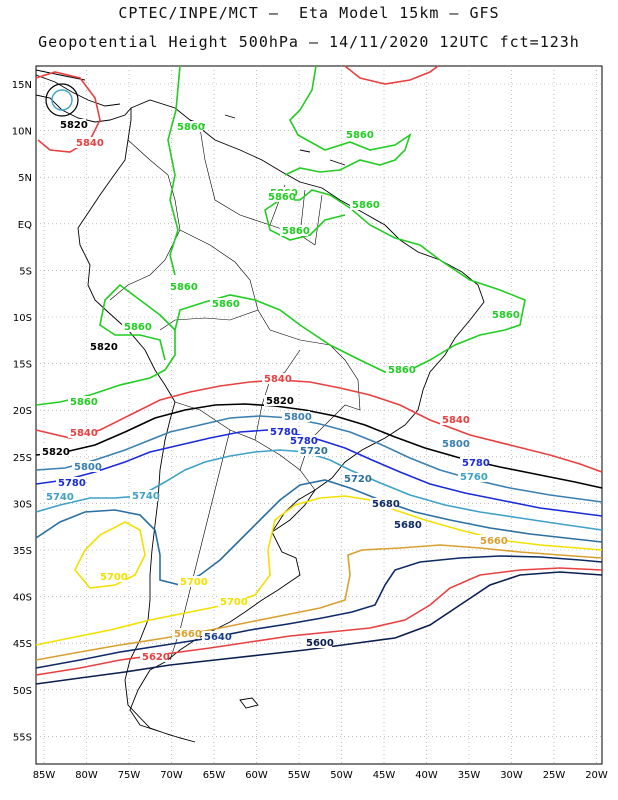 The height and width of the screenshot is (800, 618). What do you see at coordinates (22, 737) in the screenshot?
I see `lat-tick-label: 55S` at bounding box center [22, 737].